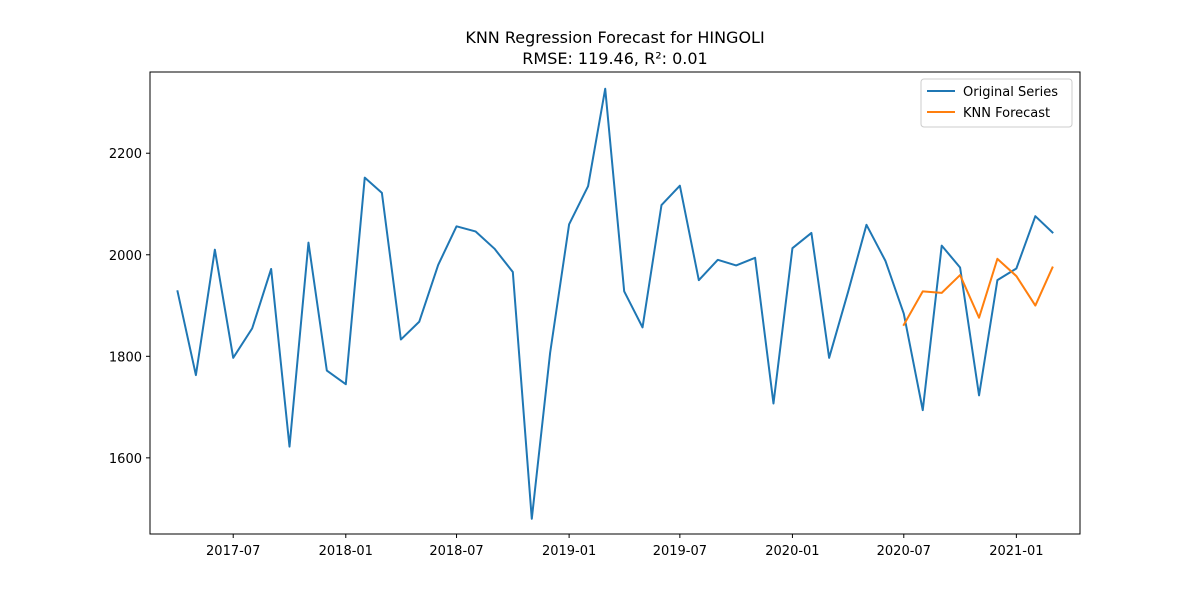 The width and height of the screenshot is (1200, 600). What do you see at coordinates (792, 551) in the screenshot?
I see `x-tick-label: 2020-01` at bounding box center [792, 551].